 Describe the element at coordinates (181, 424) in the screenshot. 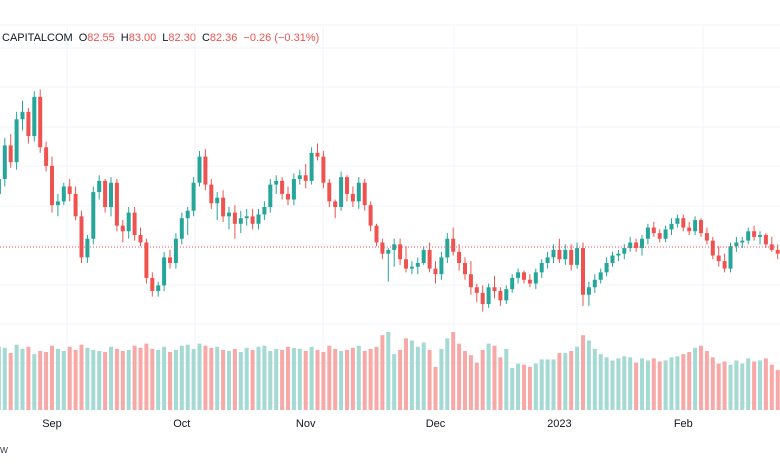

I see `x-tick-label: Oct` at that location.